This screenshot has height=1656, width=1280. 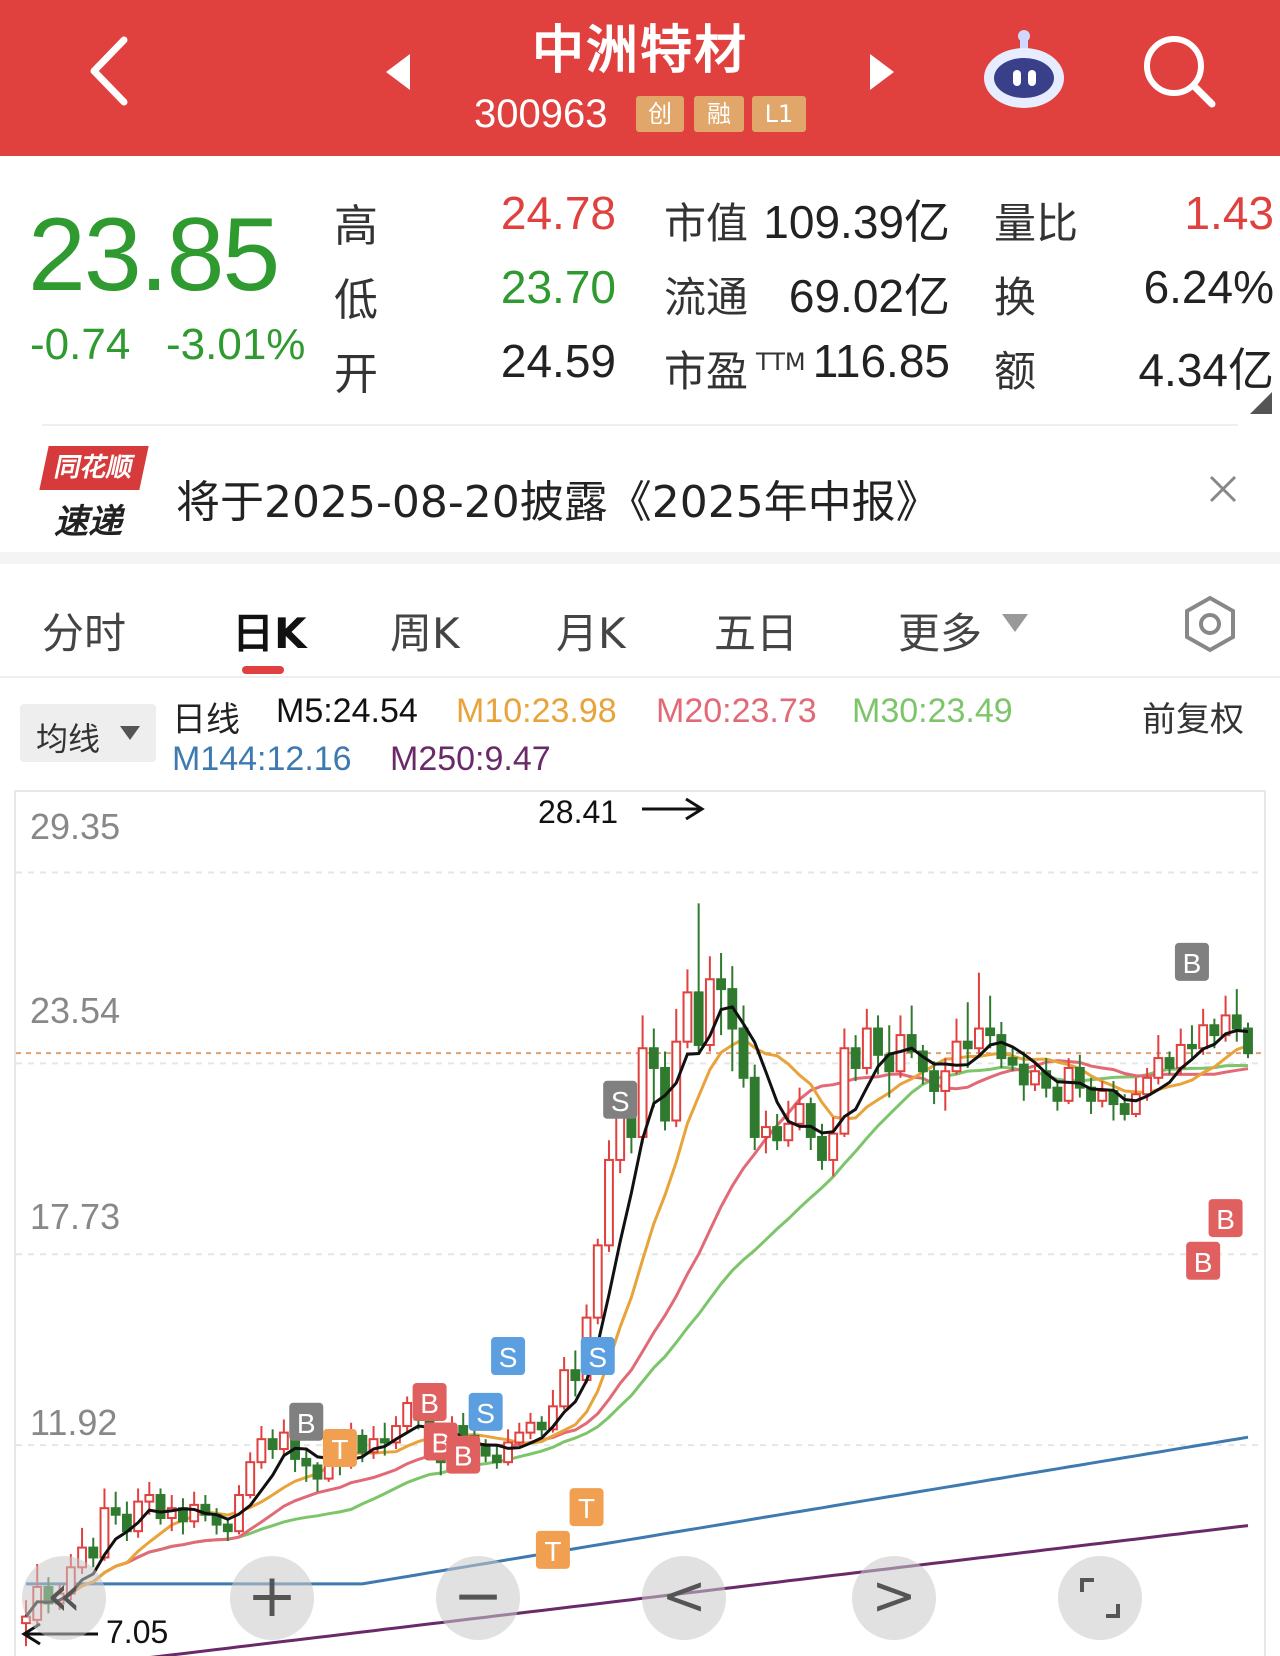 I want to click on zoom-in-button: +, so click(x=272, y=1598).